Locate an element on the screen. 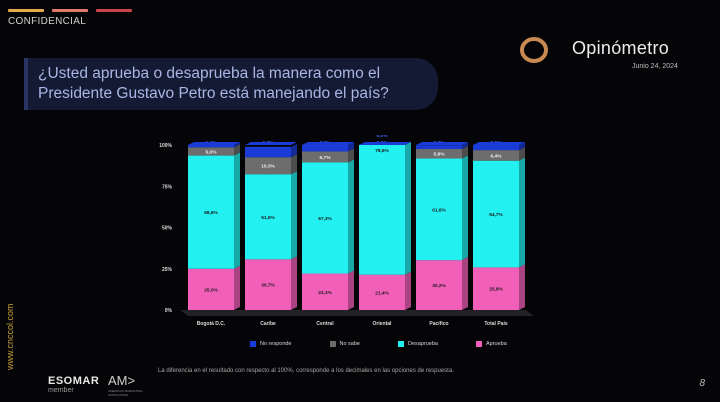  data-label: 68,6% is located at coordinates (211, 213).